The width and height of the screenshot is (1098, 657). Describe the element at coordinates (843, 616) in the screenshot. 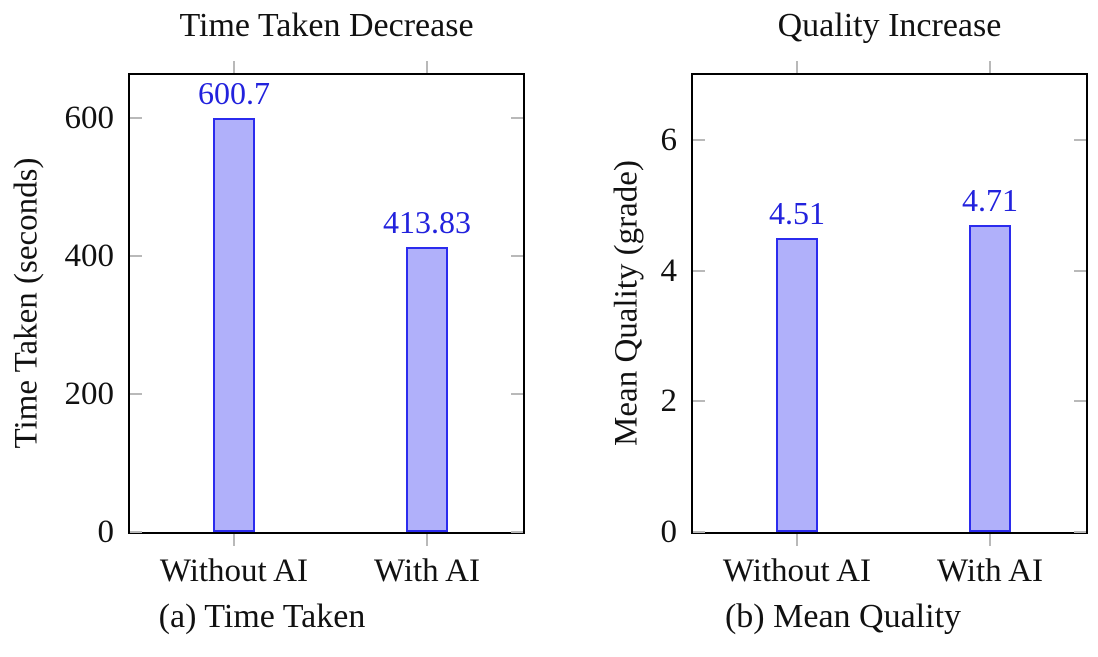

I see `subfigure-caption: (b) Mean Quality` at that location.